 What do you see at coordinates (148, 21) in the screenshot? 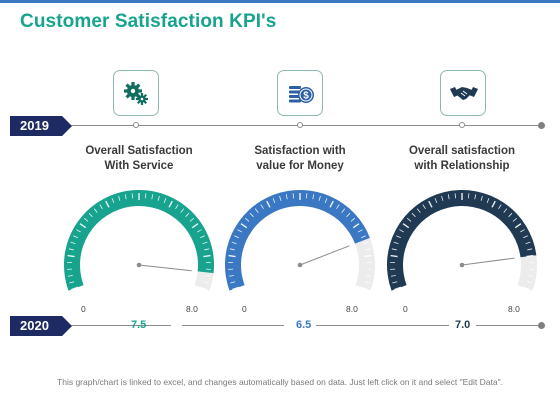
I see `page-title: Customer Satisfaction KPI's` at bounding box center [148, 21].